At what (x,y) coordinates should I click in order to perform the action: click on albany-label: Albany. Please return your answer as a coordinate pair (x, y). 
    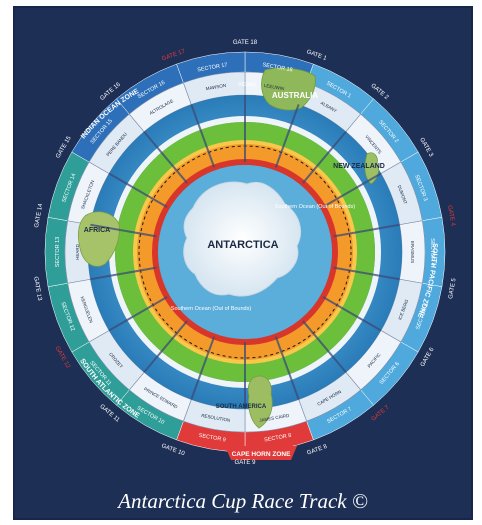
    Looking at the image, I should click on (247, 85).